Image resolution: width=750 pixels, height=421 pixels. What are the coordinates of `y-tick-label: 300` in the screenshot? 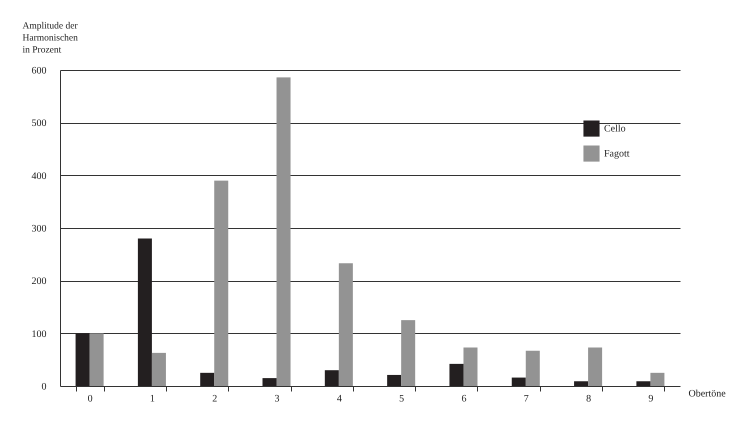 It's located at (39, 229).